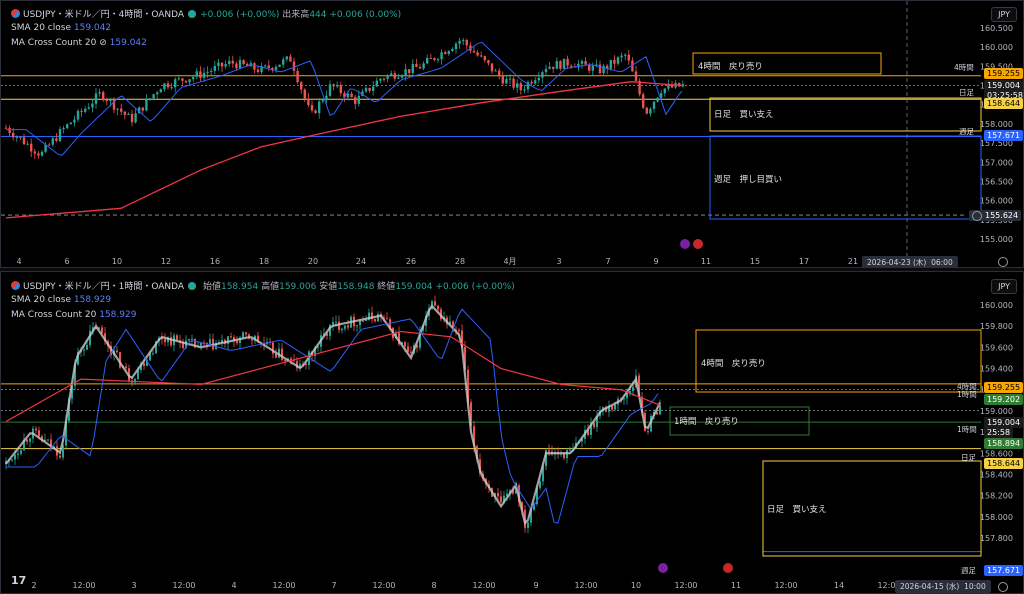  I want to click on time-tick: 4, so click(18, 261).